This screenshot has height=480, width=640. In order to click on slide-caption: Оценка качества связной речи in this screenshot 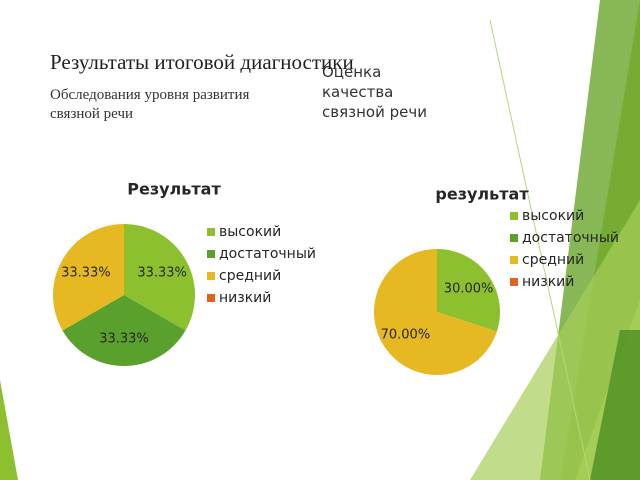, I will do `click(374, 92)`.